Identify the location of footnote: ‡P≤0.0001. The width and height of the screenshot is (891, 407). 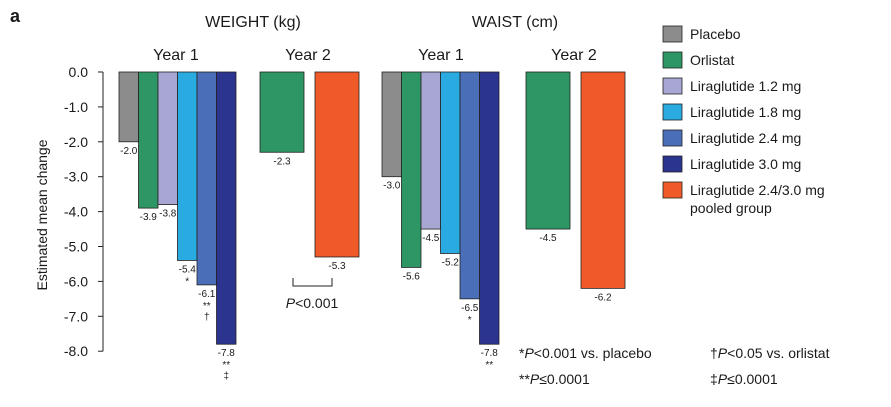
(744, 379).